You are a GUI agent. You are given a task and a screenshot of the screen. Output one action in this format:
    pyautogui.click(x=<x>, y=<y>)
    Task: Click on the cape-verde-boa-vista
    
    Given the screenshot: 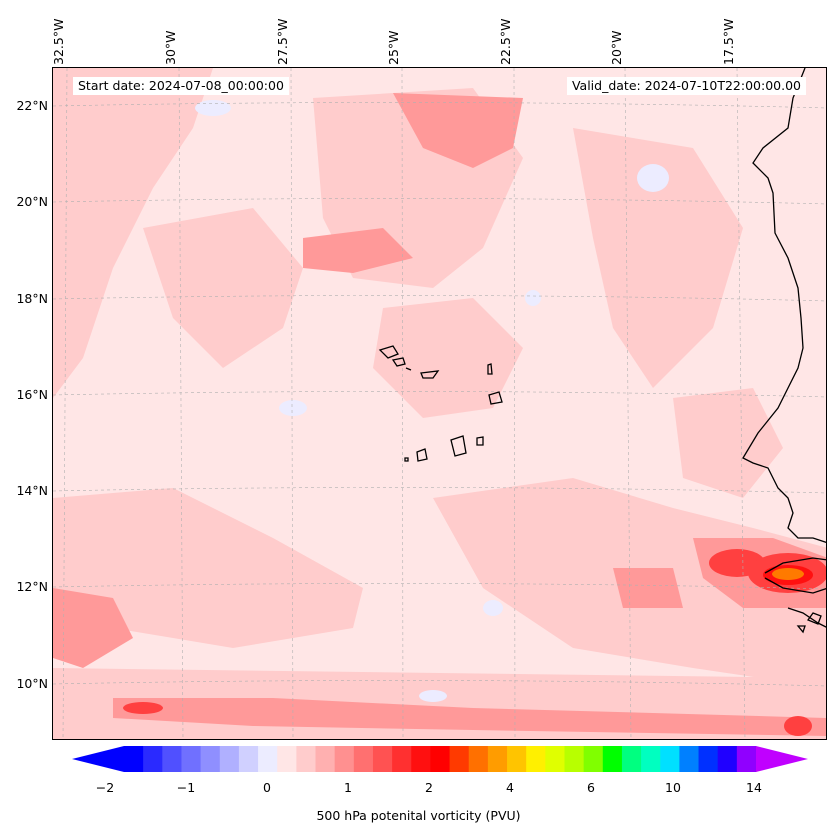 What is the action you would take?
    pyautogui.click(x=495, y=398)
    